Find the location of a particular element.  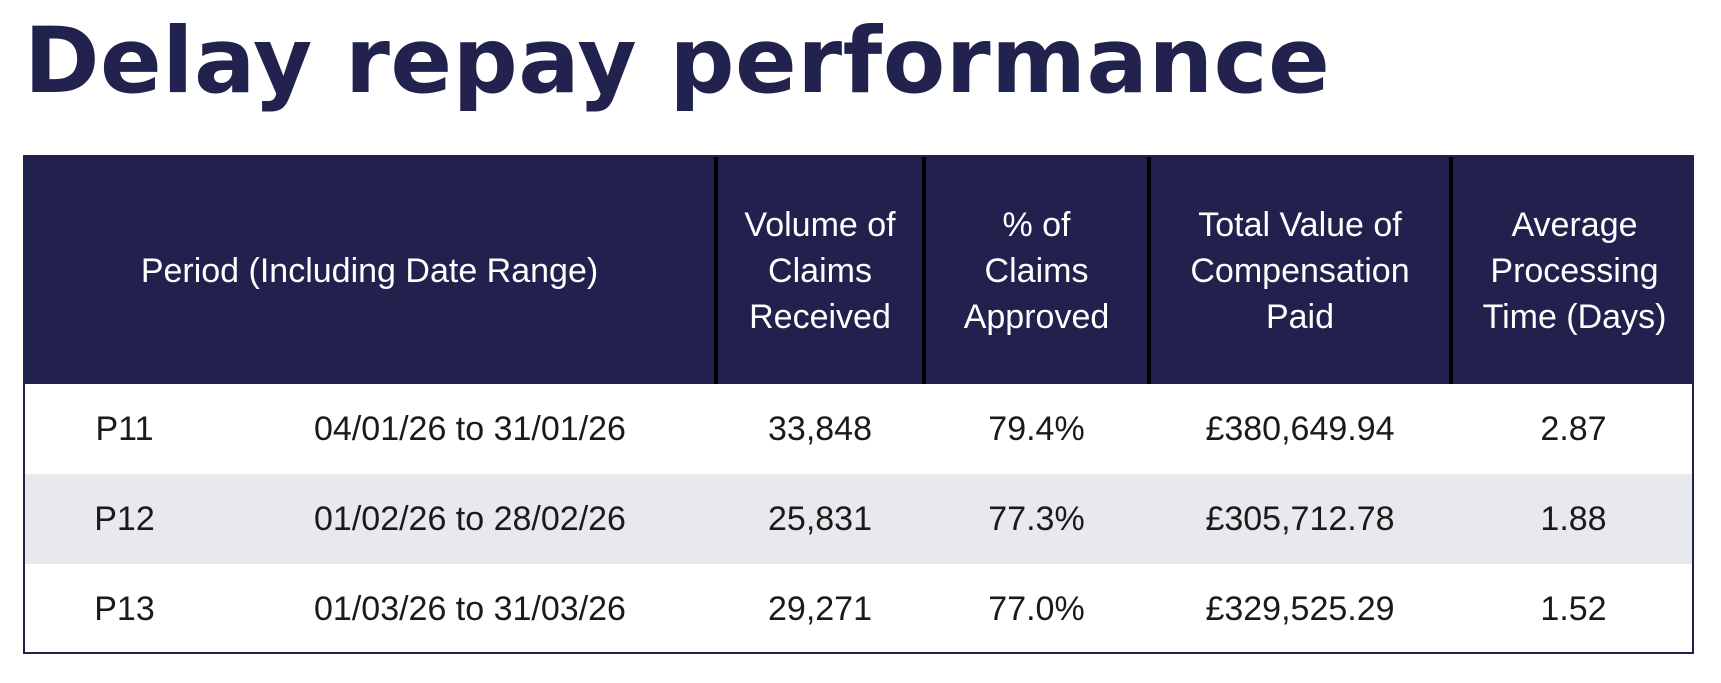

cell-volume: 33,848 is located at coordinates (820, 429).